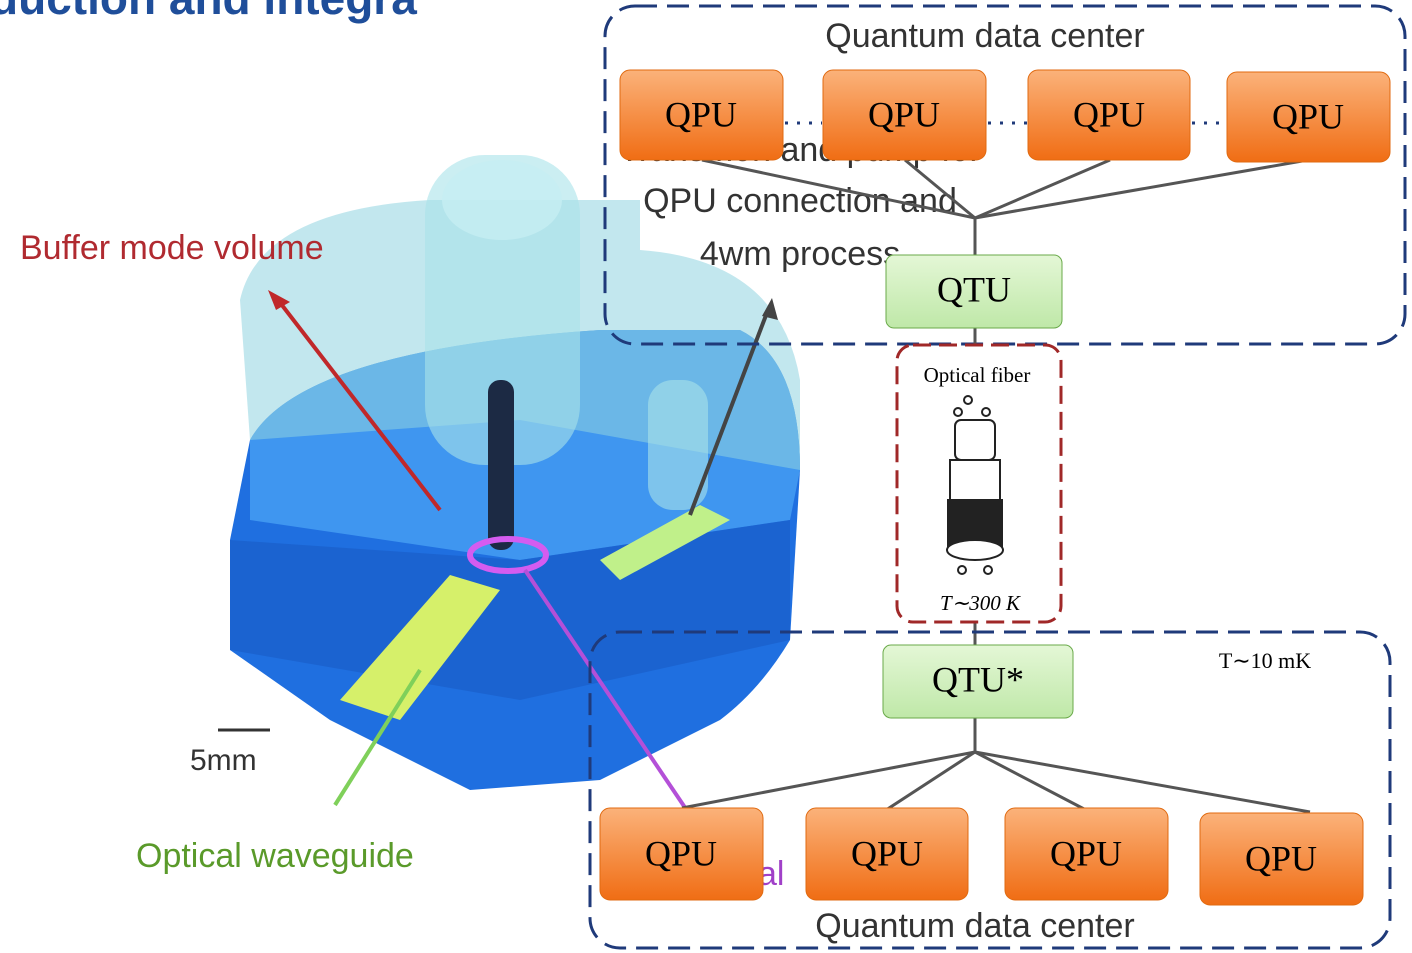  I want to click on bottom-center-label: Quantum data center, so click(974, 926).